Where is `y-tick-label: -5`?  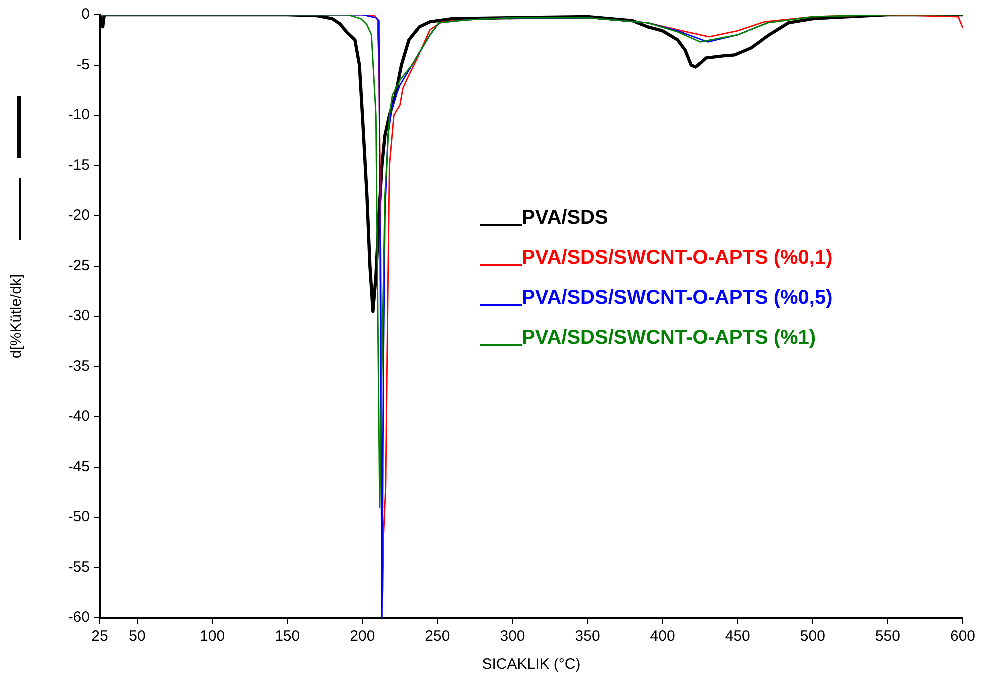 y-tick-label: -5 is located at coordinates (83, 65).